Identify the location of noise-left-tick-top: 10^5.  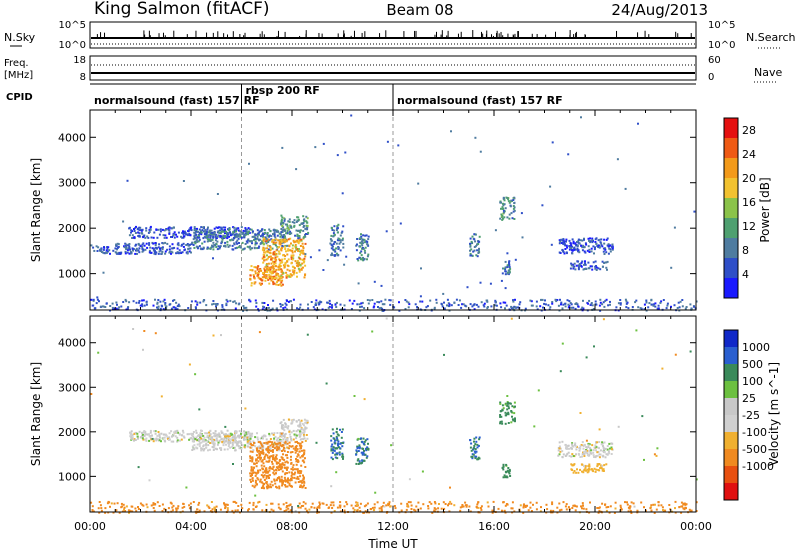
(72, 25).